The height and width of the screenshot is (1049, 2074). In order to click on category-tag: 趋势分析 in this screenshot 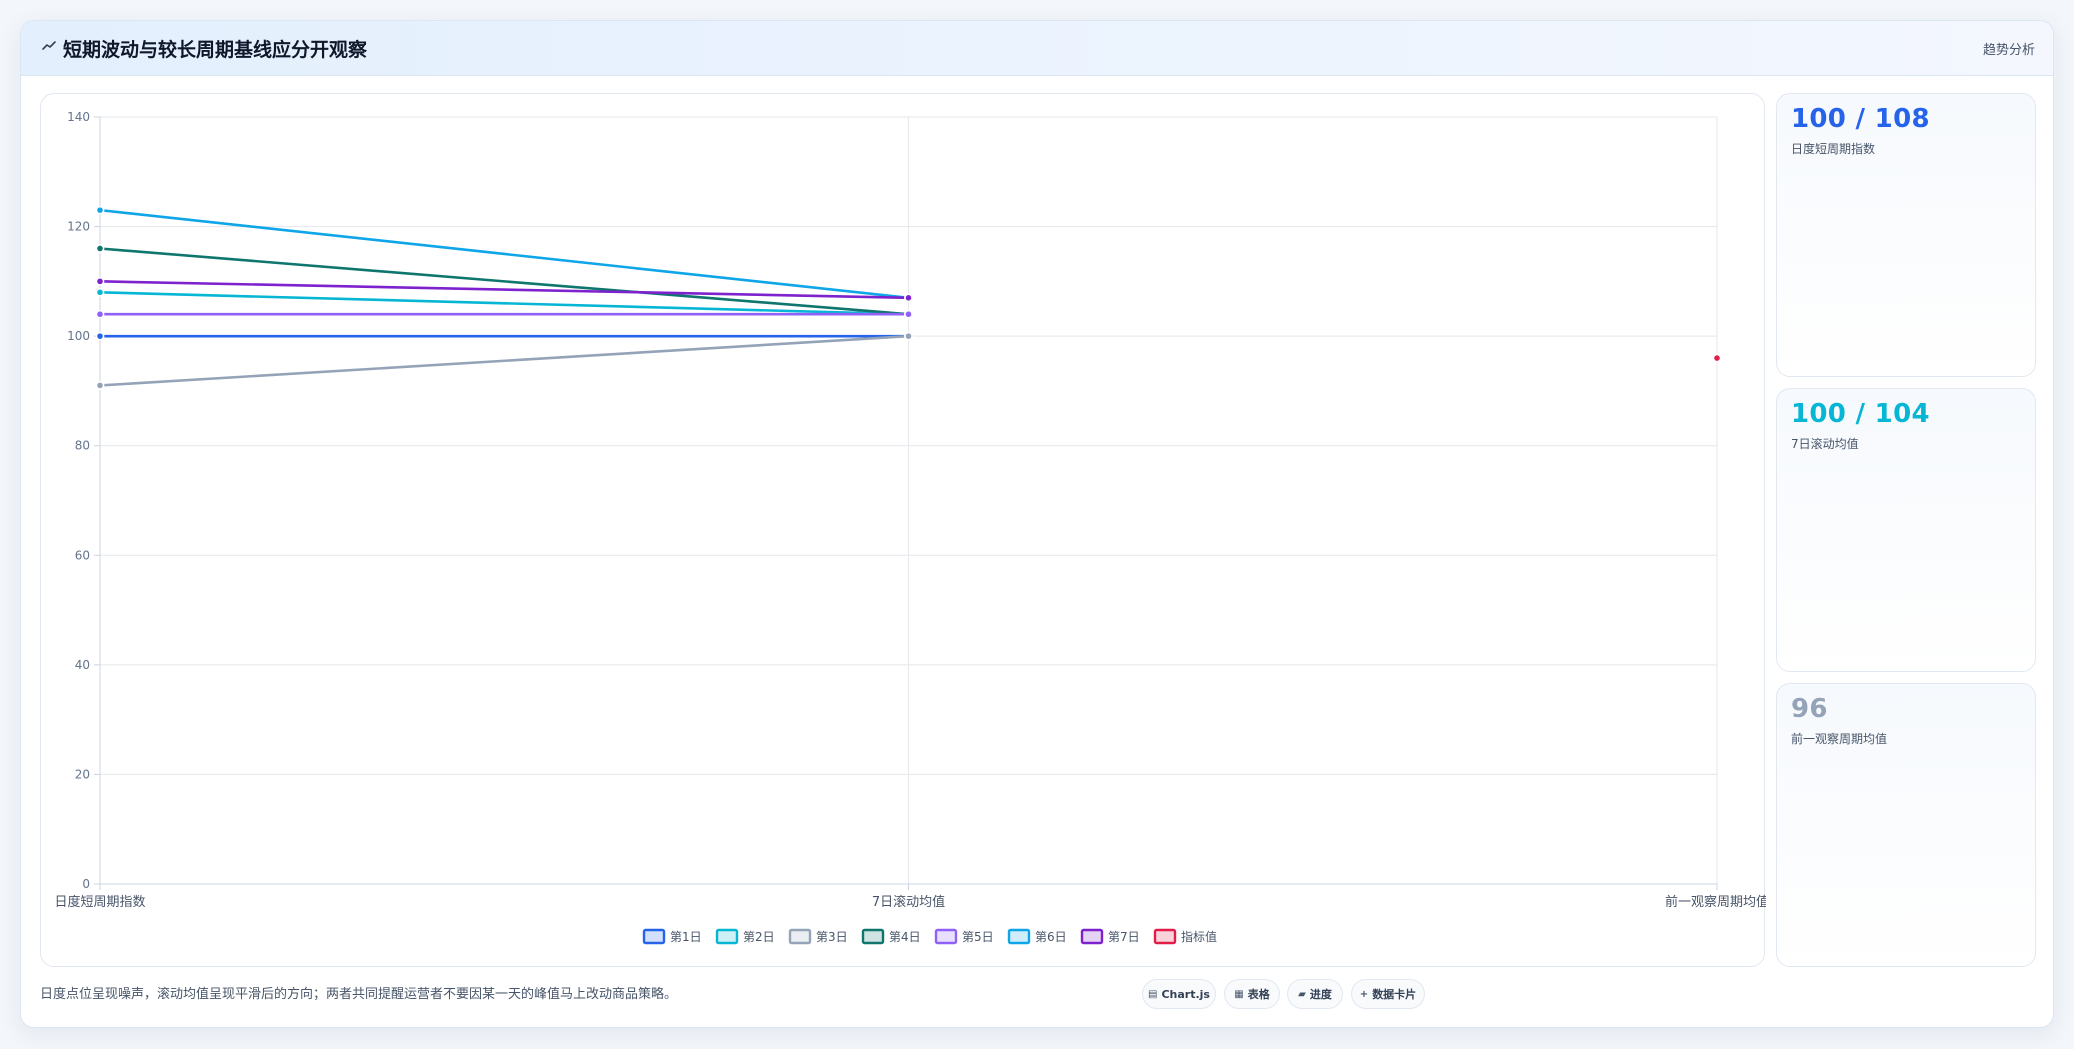, I will do `click(2008, 50)`.